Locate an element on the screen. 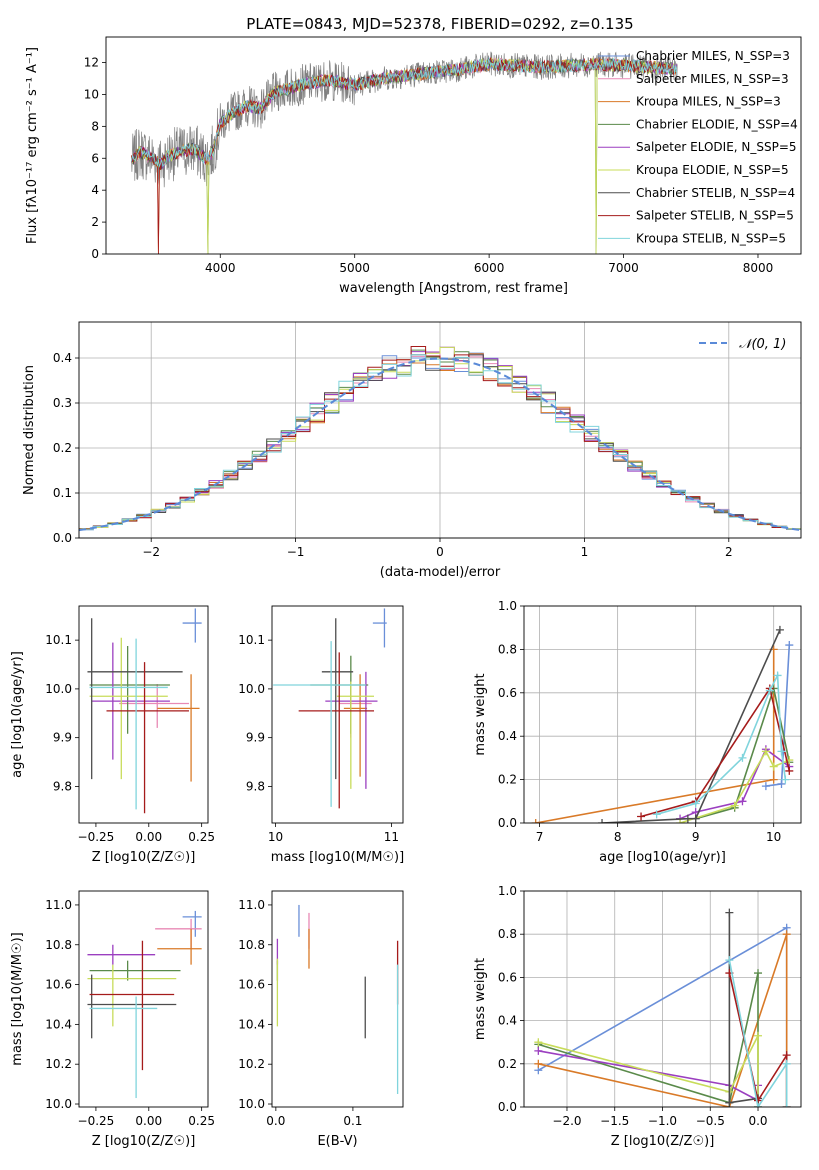 The width and height of the screenshot is (819, 1170). x-axis-label: Z [log10(Z/Z☉)] is located at coordinates (144, 1141).